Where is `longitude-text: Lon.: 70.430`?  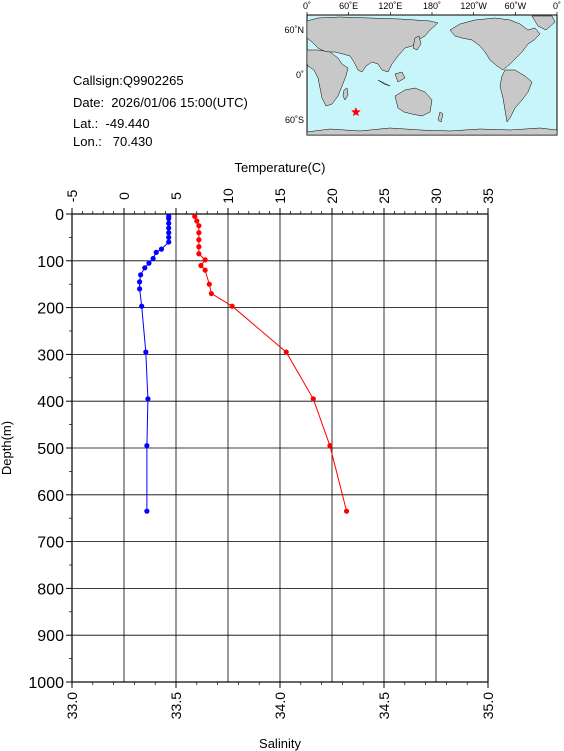 longitude-text: Lon.: 70.430 is located at coordinates (113, 141).